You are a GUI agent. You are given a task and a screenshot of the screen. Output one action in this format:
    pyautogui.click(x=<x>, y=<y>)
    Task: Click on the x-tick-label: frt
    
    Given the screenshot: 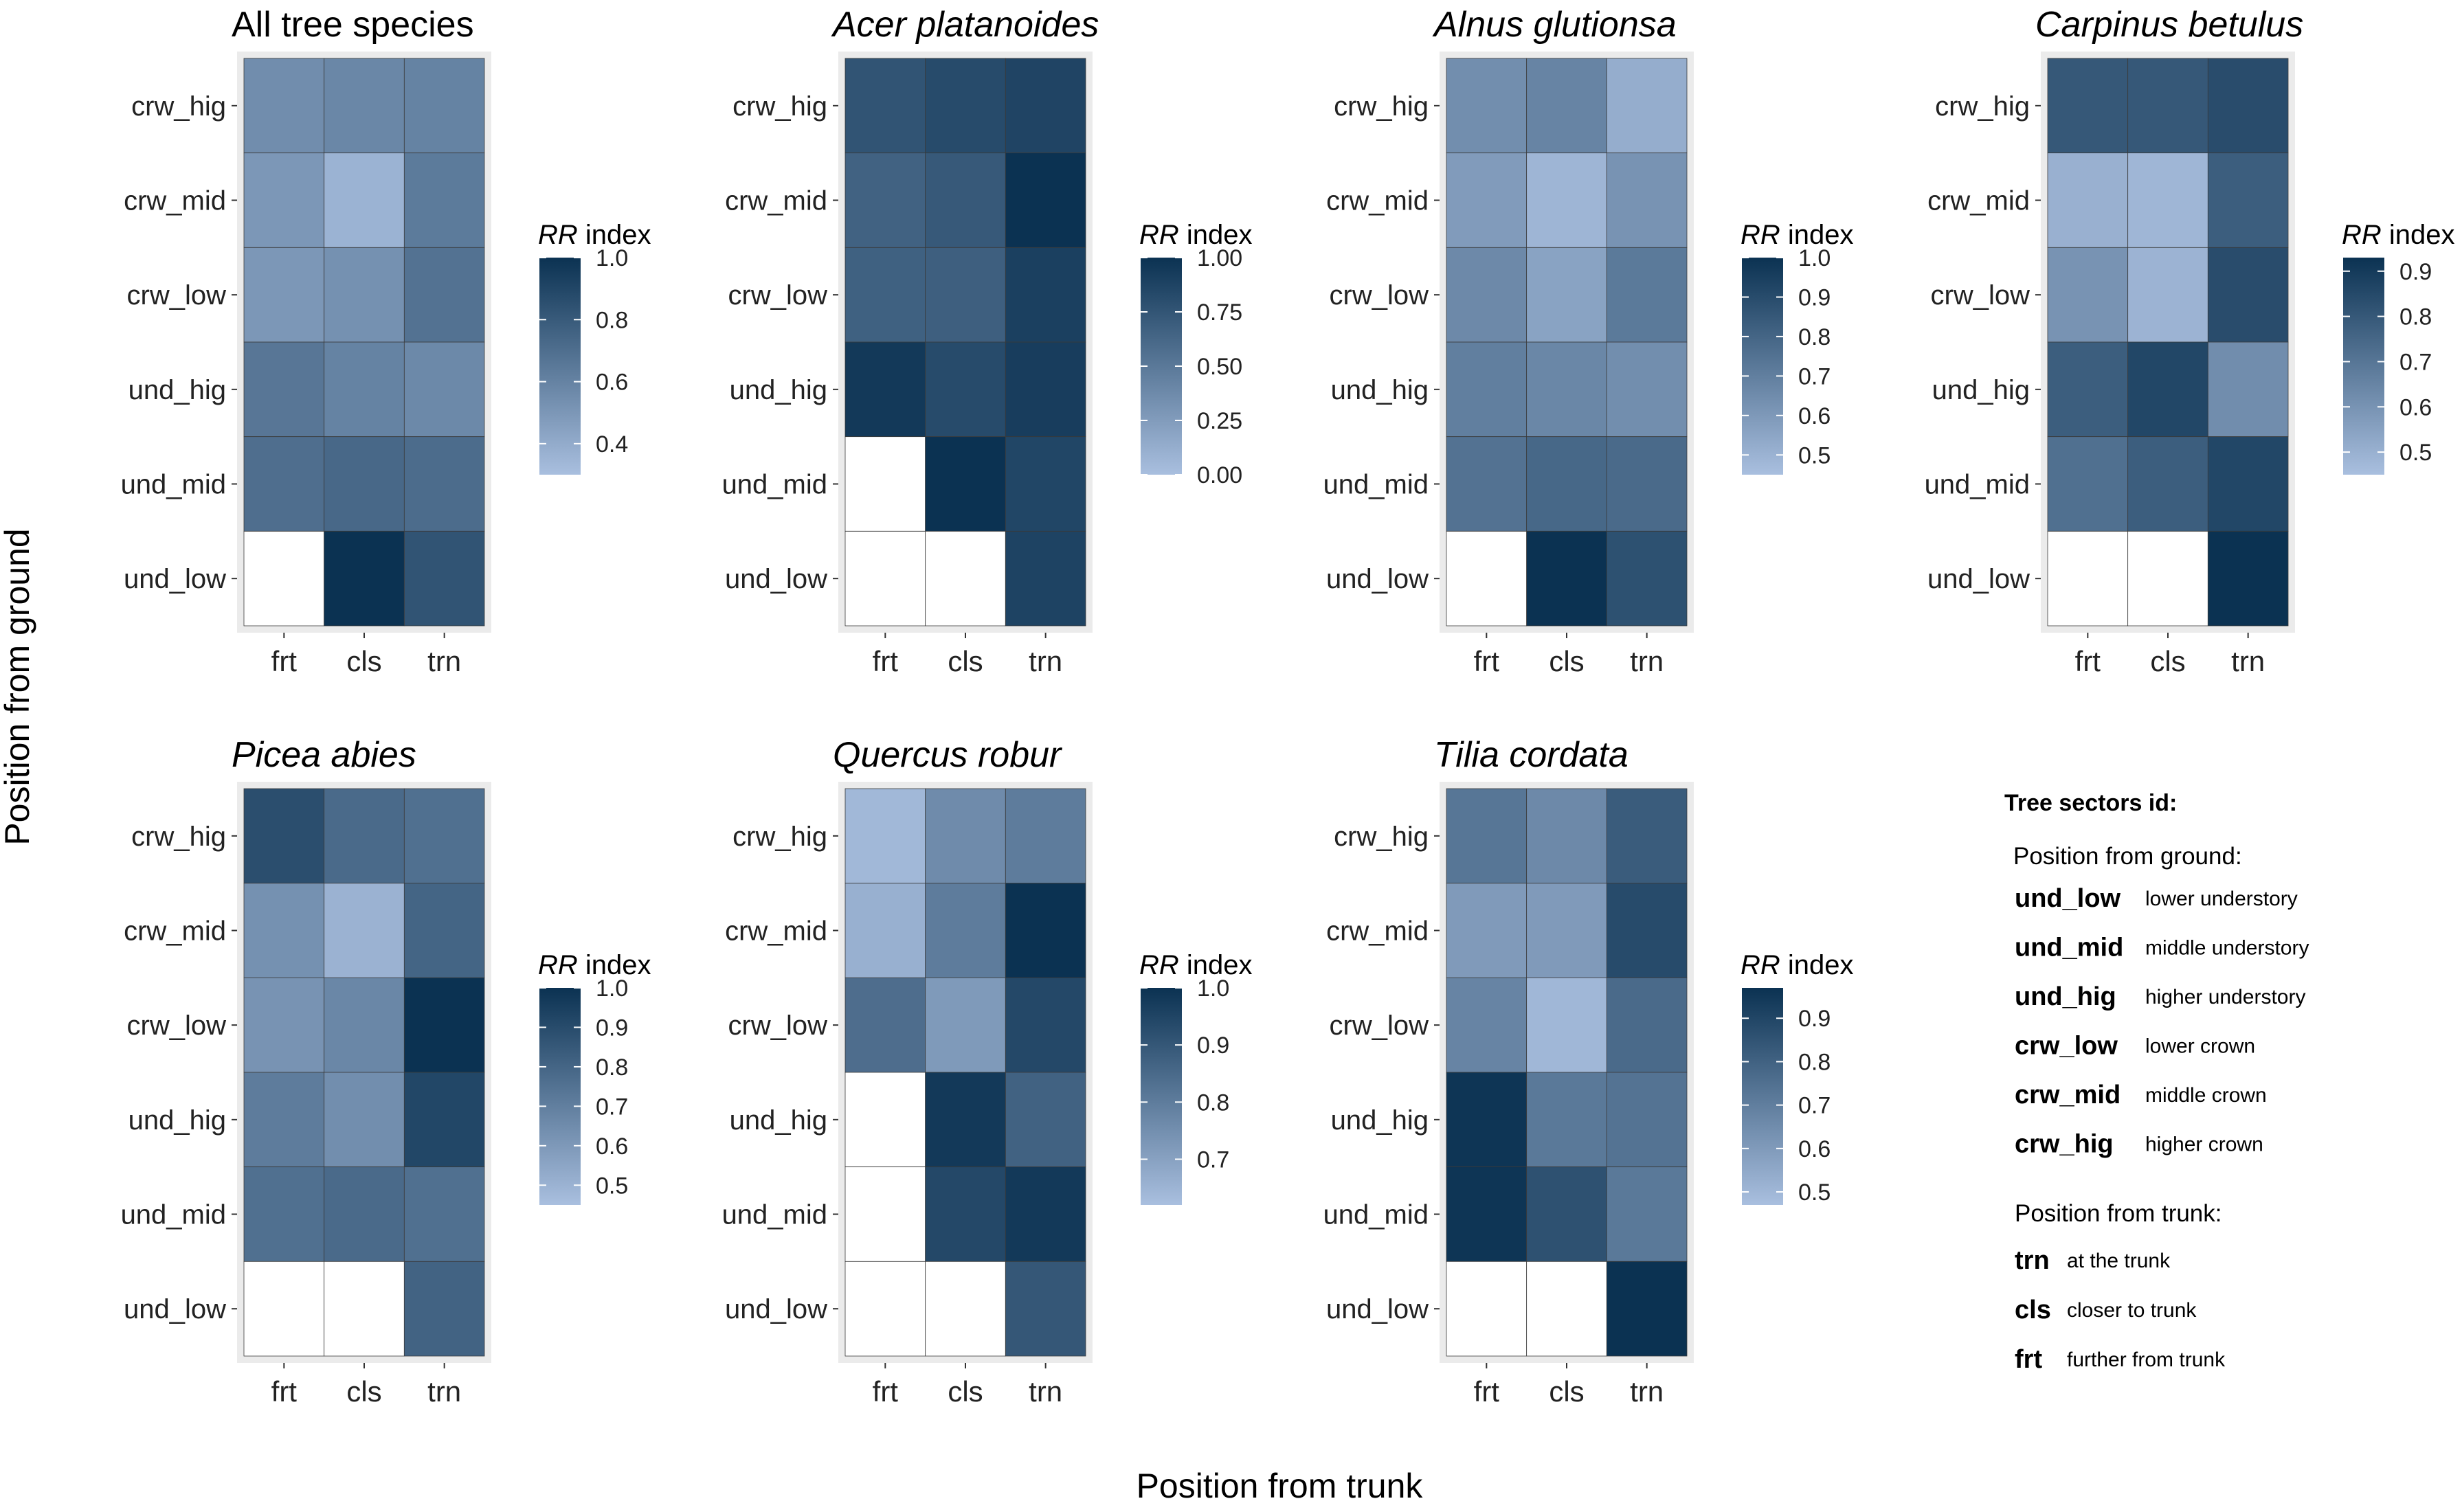 What is the action you would take?
    pyautogui.click(x=2088, y=661)
    